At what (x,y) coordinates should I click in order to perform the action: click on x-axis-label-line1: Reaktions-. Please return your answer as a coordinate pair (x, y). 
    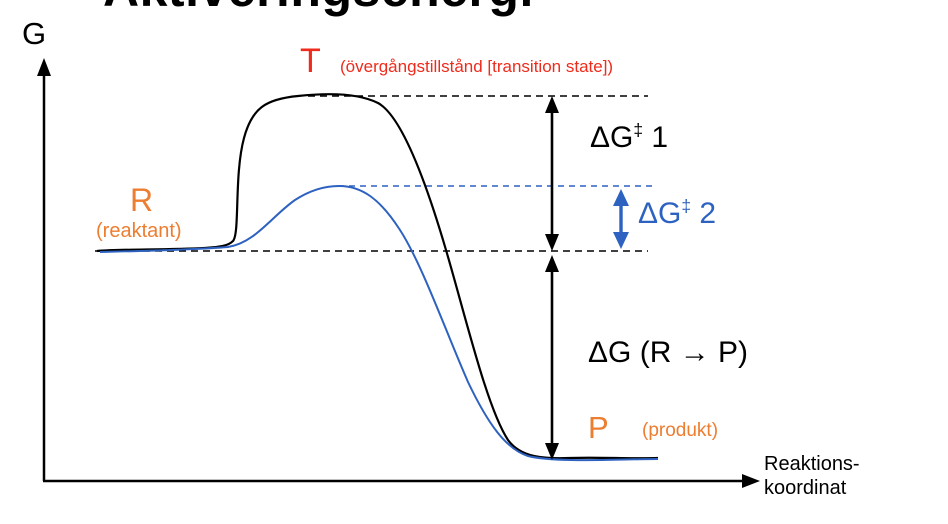
    Looking at the image, I should click on (812, 464).